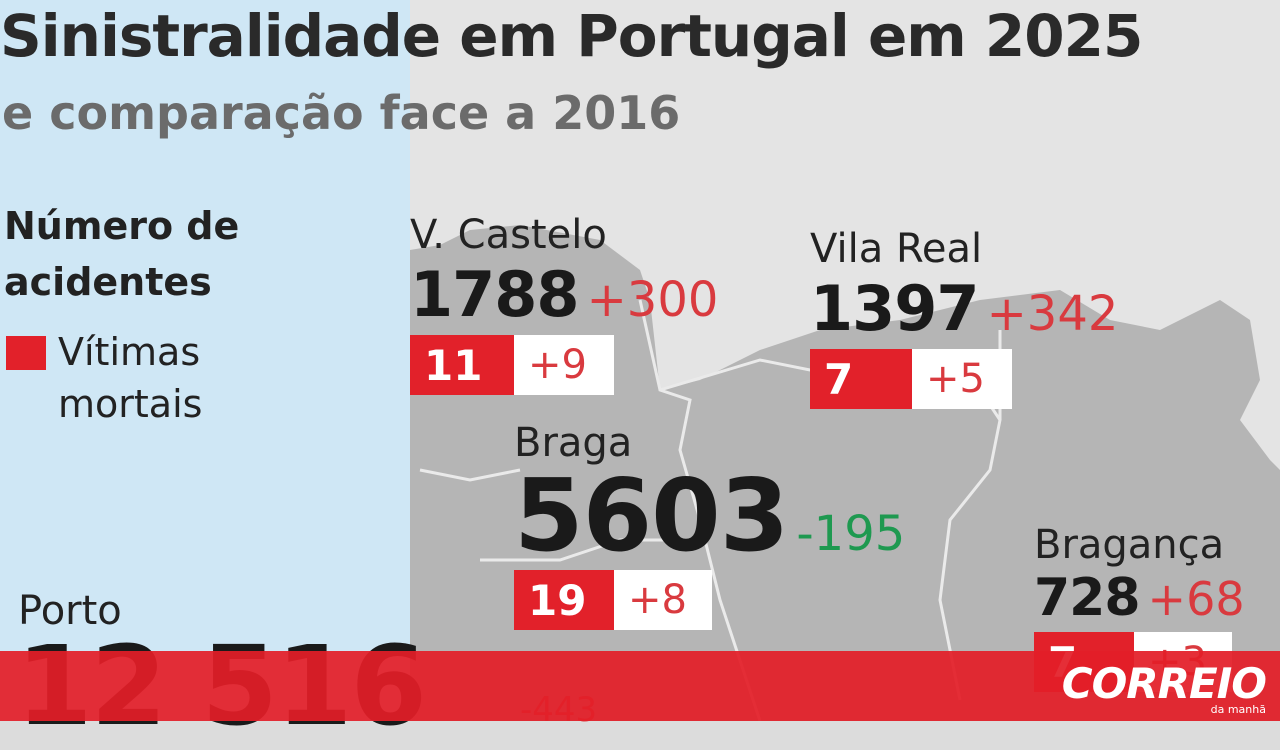  I want to click on page-subtitle: e comparação face a 2016, so click(341, 113).